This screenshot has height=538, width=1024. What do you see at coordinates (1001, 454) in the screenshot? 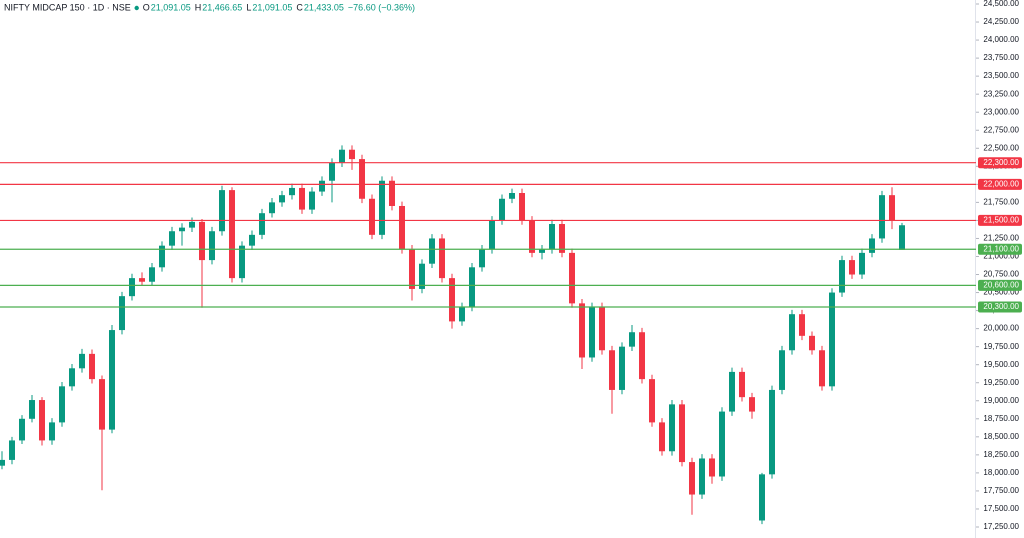
I see `y-tick-label: 18,250.00` at bounding box center [1001, 454].